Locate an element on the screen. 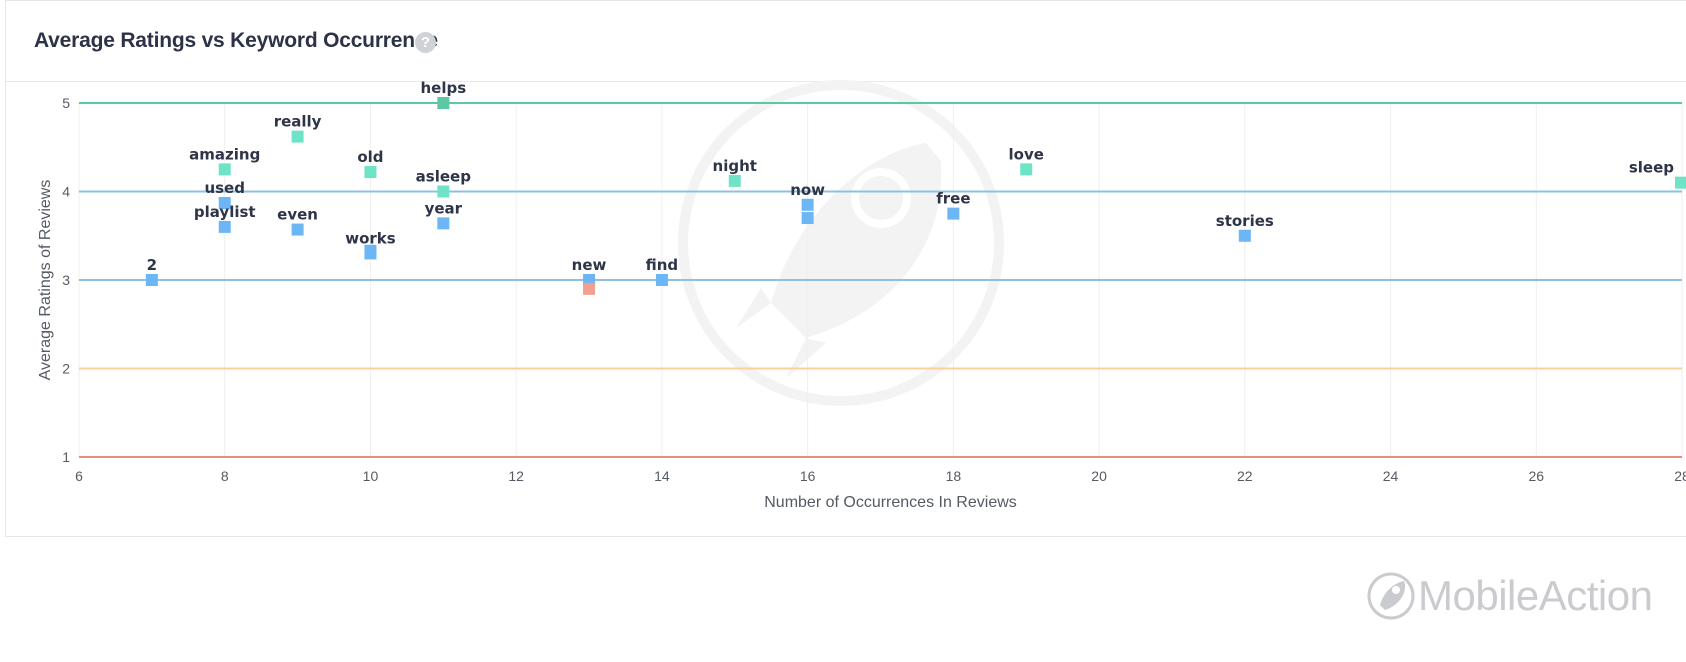 The image size is (1686, 662). question-circle-icon: ? is located at coordinates (425, 42).